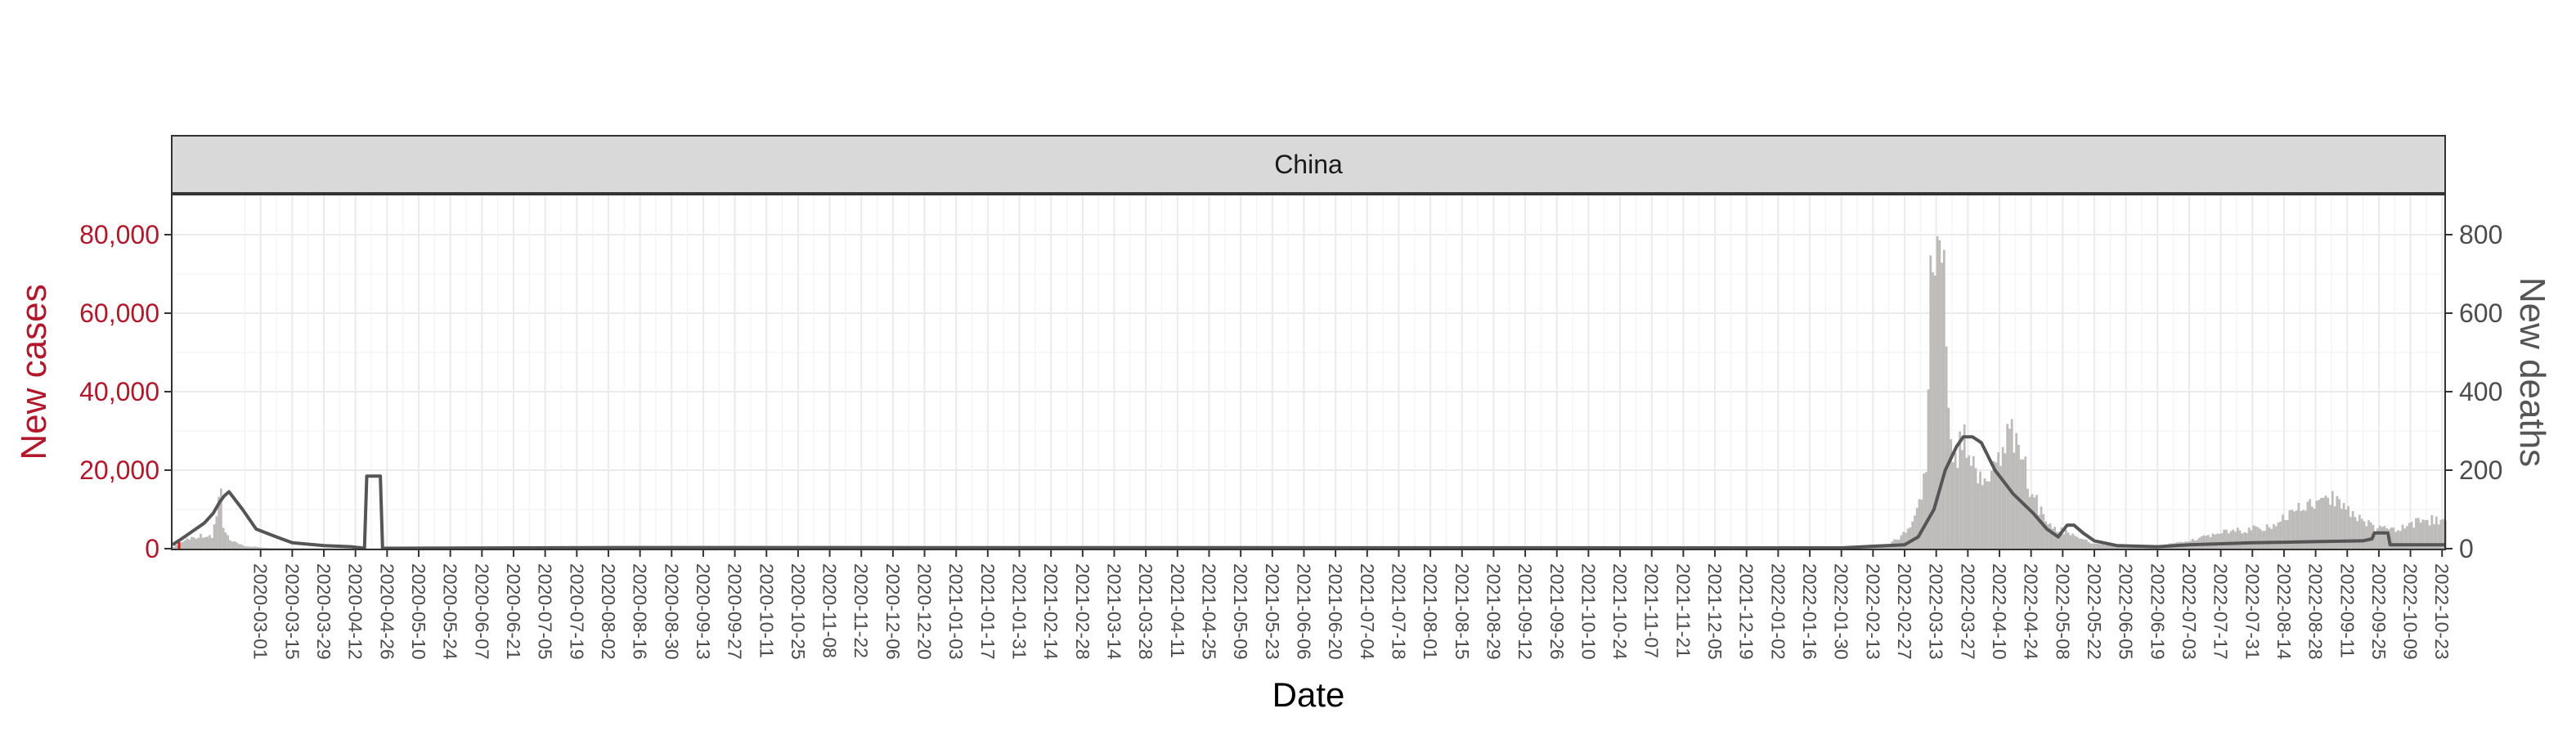 This screenshot has width=2576, height=740. What do you see at coordinates (1400, 612) in the screenshot?
I see `x-tick-label: 2021-07-18` at bounding box center [1400, 612].